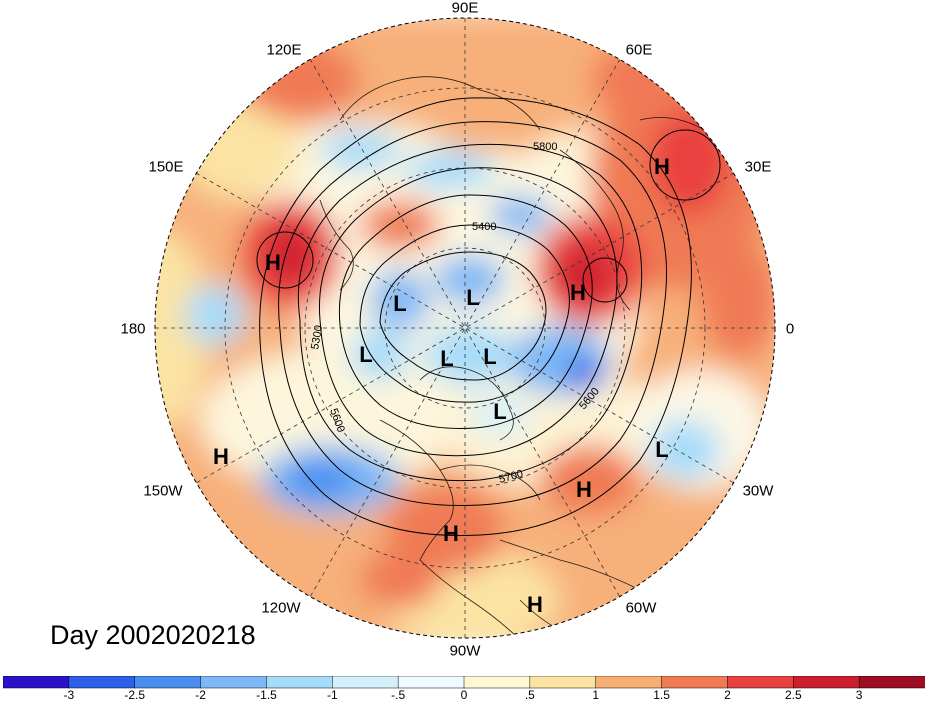 The image size is (928, 702). Describe the element at coordinates (69, 695) in the screenshot. I see `colorbar-tick-label: -3` at that location.